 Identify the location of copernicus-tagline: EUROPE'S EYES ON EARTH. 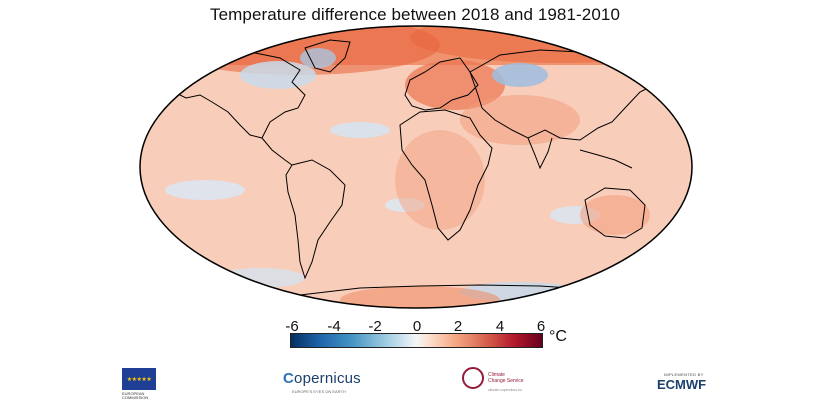
(319, 391).